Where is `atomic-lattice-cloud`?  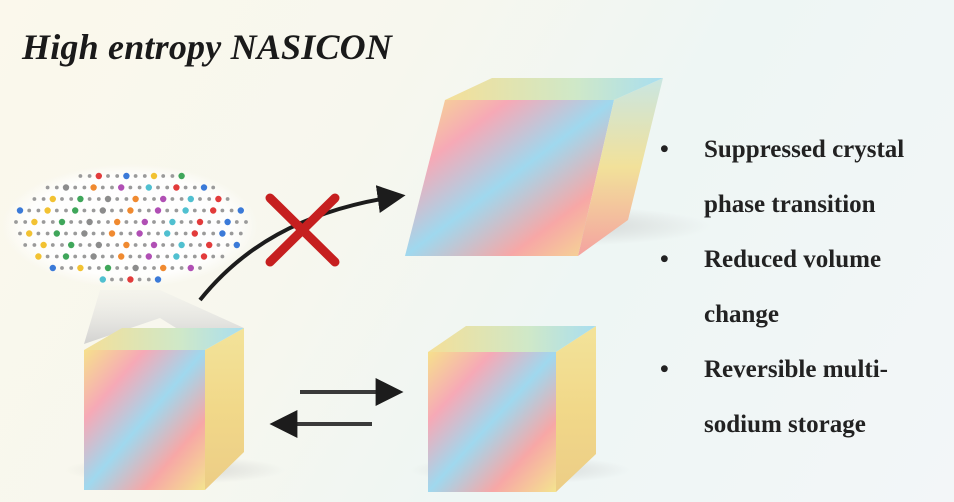
atomic-lattice-cloud is located at coordinates (130, 226).